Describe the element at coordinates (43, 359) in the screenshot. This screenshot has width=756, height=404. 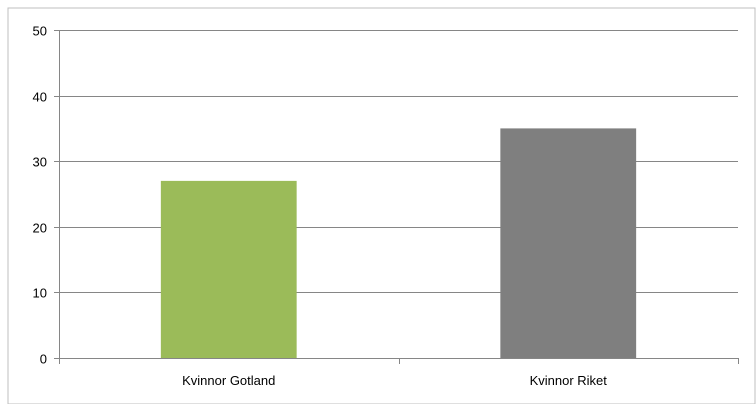
I see `y-tick-label: 0` at that location.